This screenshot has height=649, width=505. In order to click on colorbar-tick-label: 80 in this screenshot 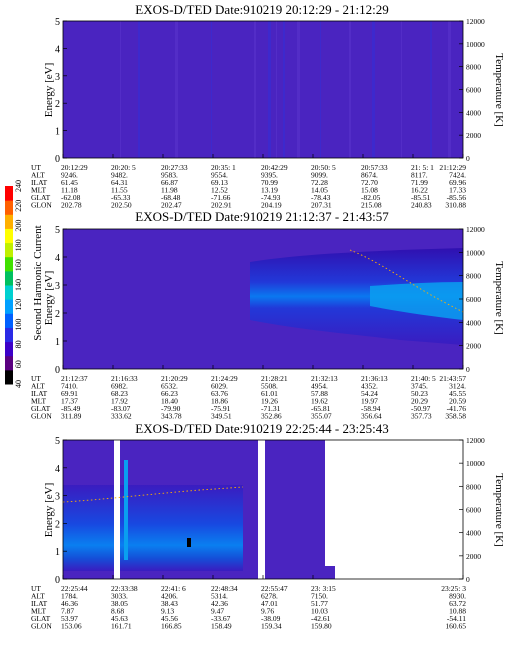, I will do `click(18, 344)`.